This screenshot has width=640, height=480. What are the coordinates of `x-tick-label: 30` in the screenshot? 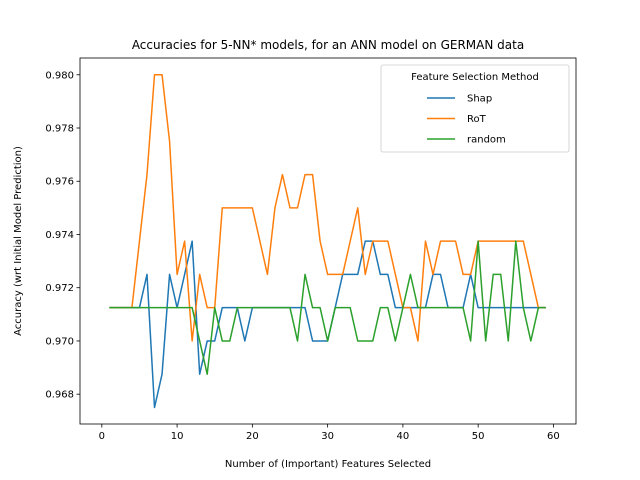 It's located at (327, 436).